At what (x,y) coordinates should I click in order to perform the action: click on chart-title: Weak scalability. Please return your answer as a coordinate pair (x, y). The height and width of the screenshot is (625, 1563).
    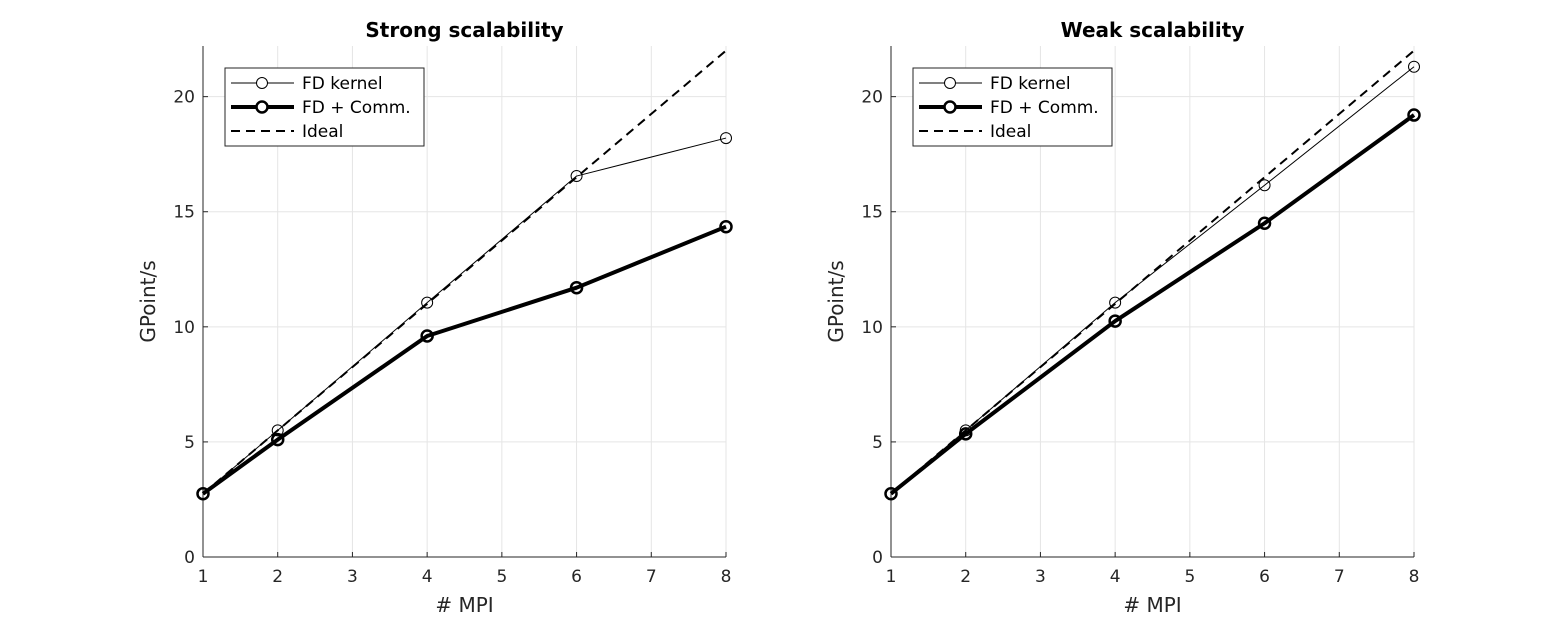
    Looking at the image, I should click on (1153, 30).